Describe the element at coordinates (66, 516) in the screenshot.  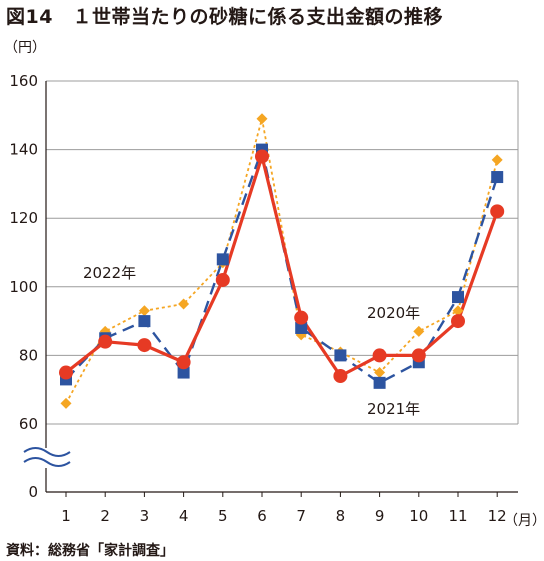
I see `x-tick-label-1: 1` at that location.